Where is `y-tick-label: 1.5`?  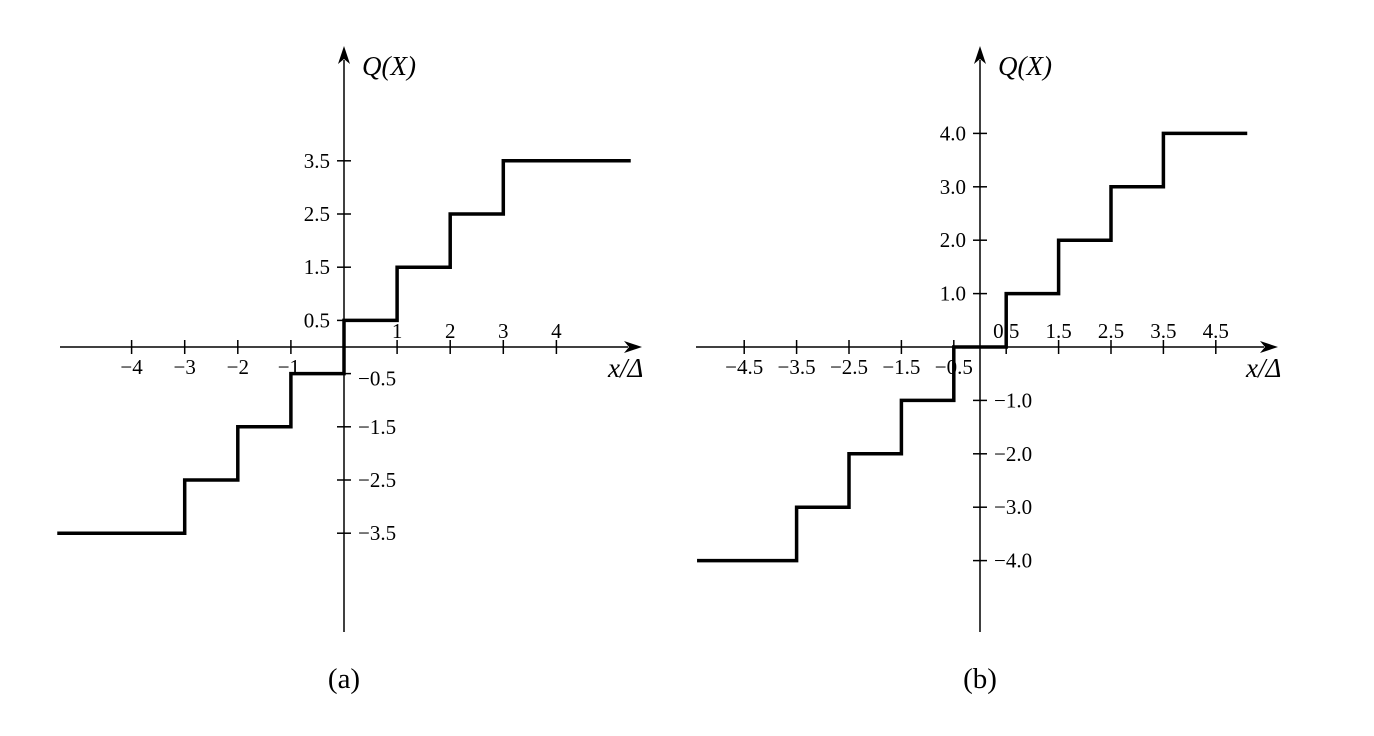
y-tick-label: 1.5 is located at coordinates (317, 267).